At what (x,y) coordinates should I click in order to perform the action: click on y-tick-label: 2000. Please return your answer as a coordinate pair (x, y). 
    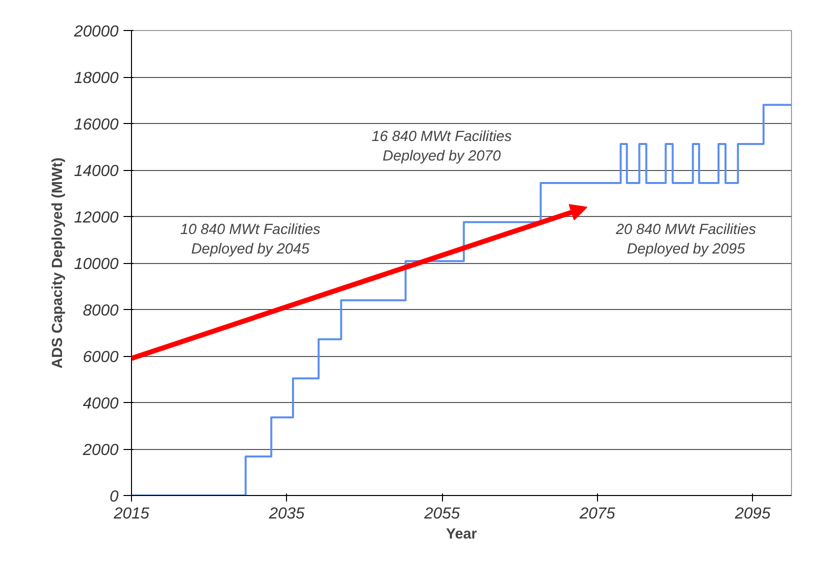
    Looking at the image, I should click on (100, 450).